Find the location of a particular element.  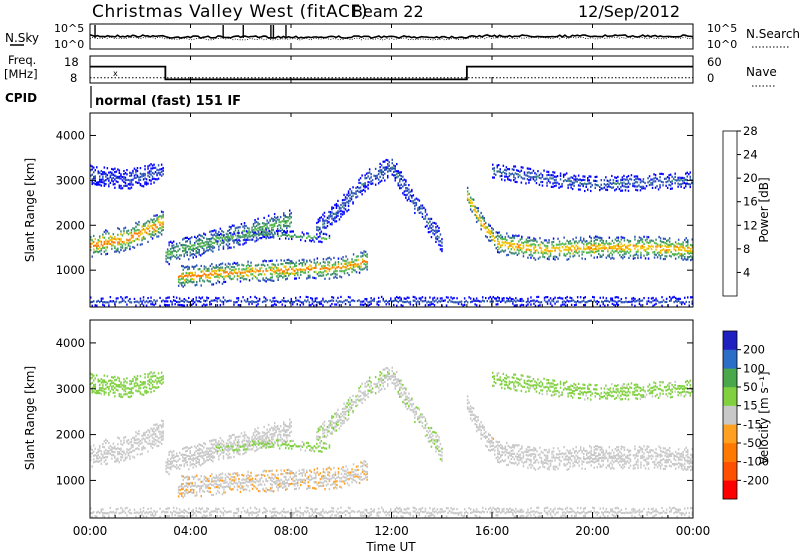

noise-spikes is located at coordinates (190, 31).